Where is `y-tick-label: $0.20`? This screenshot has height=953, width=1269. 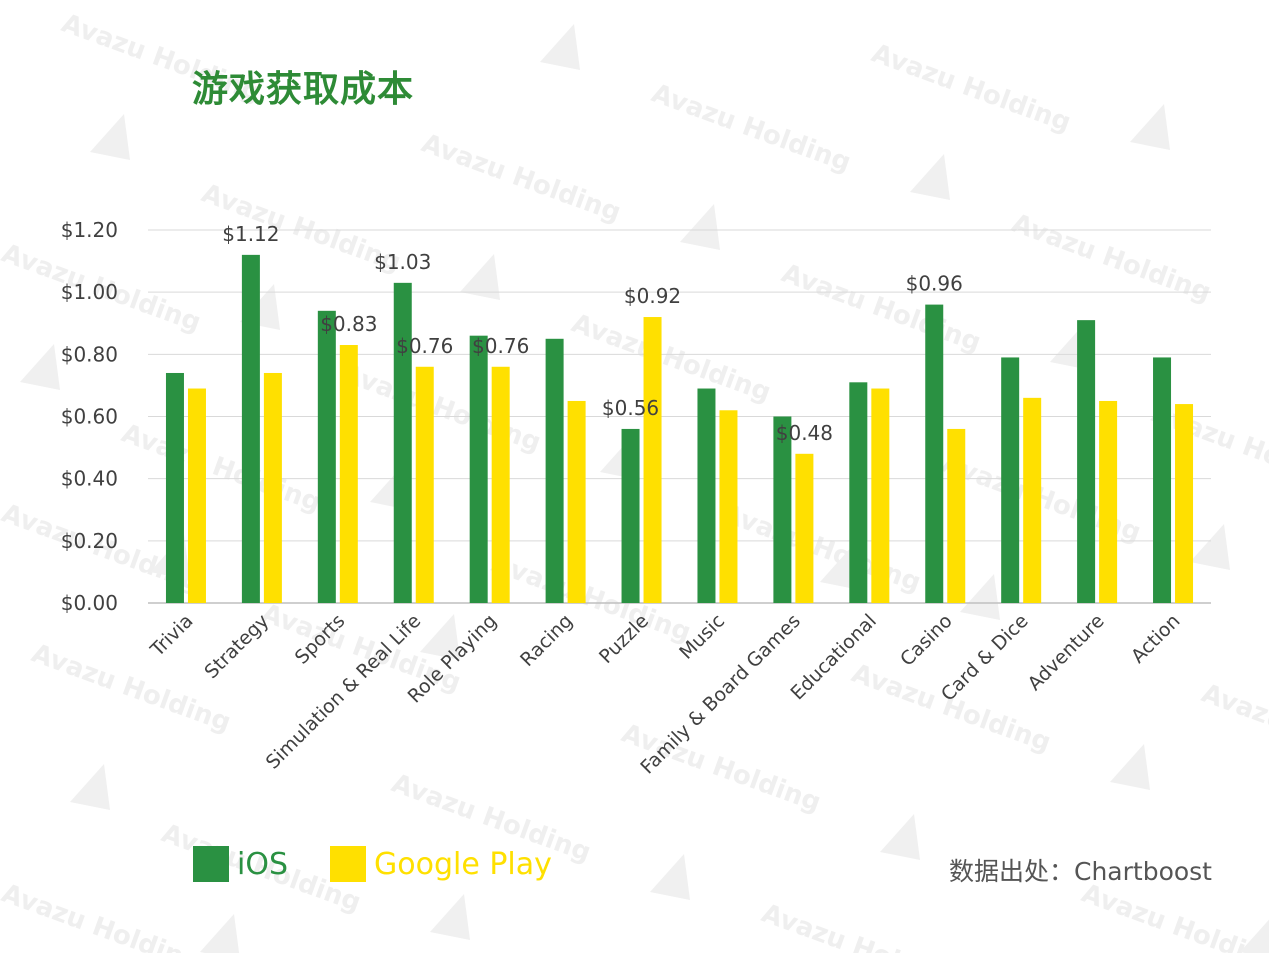 y-tick-label: $0.20 is located at coordinates (89, 541).